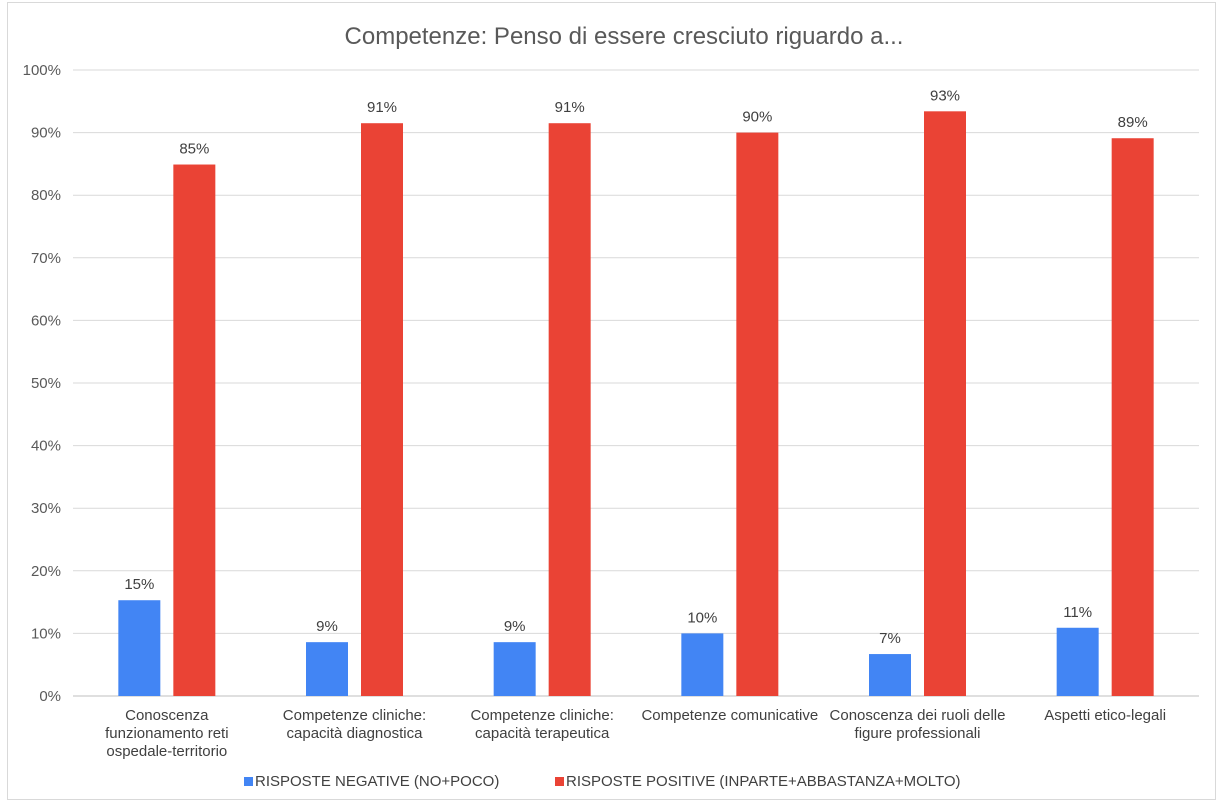 This screenshot has width=1223, height=805. What do you see at coordinates (1105, 715) in the screenshot?
I see `category-label: Aspetti etico-legali` at bounding box center [1105, 715].